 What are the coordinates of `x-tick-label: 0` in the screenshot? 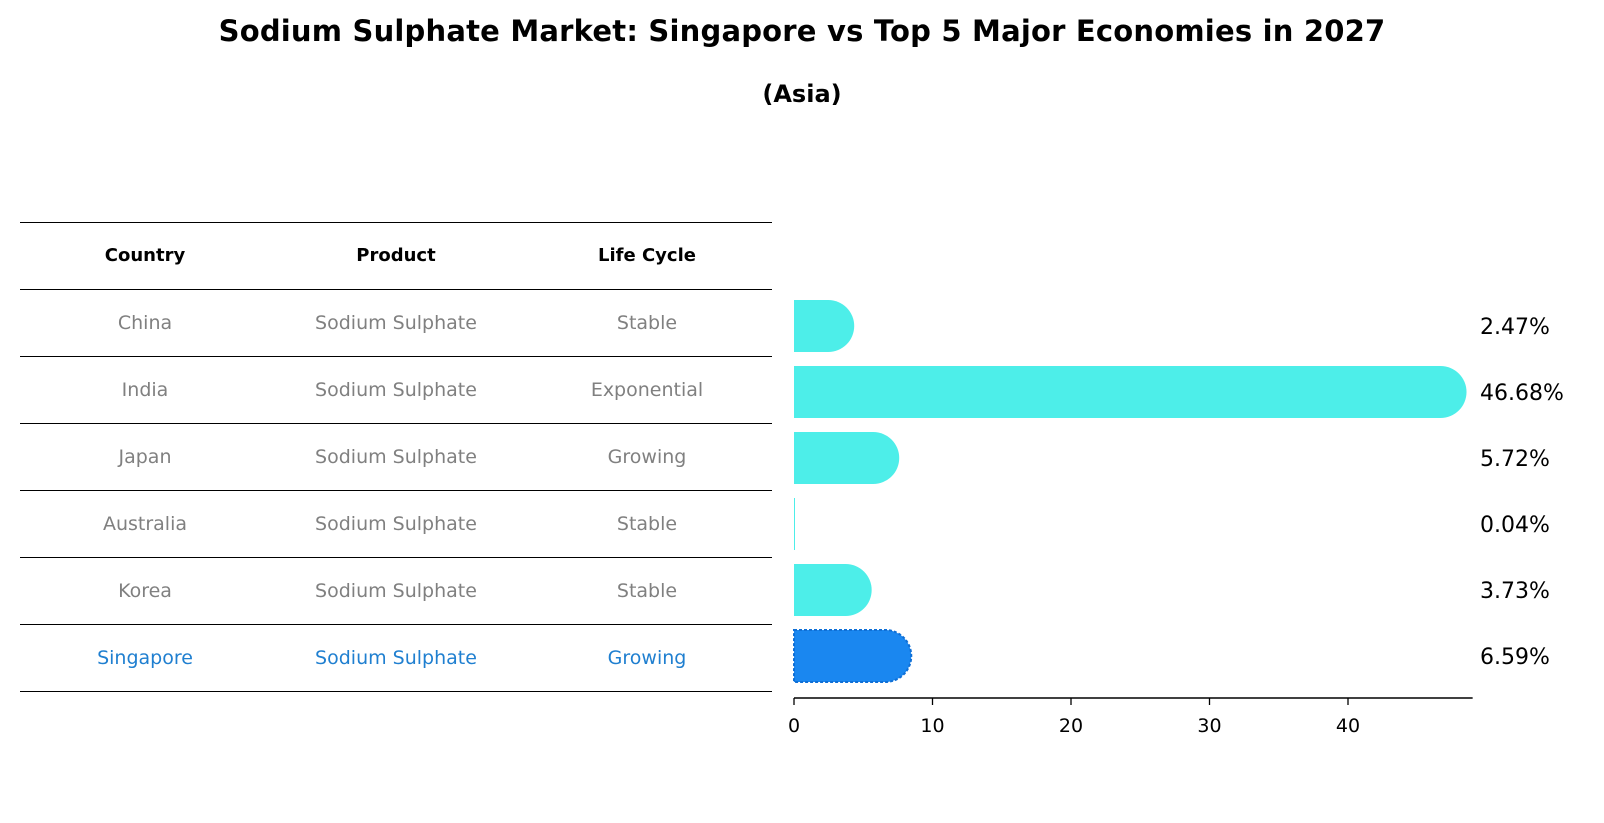 It's located at (794, 726).